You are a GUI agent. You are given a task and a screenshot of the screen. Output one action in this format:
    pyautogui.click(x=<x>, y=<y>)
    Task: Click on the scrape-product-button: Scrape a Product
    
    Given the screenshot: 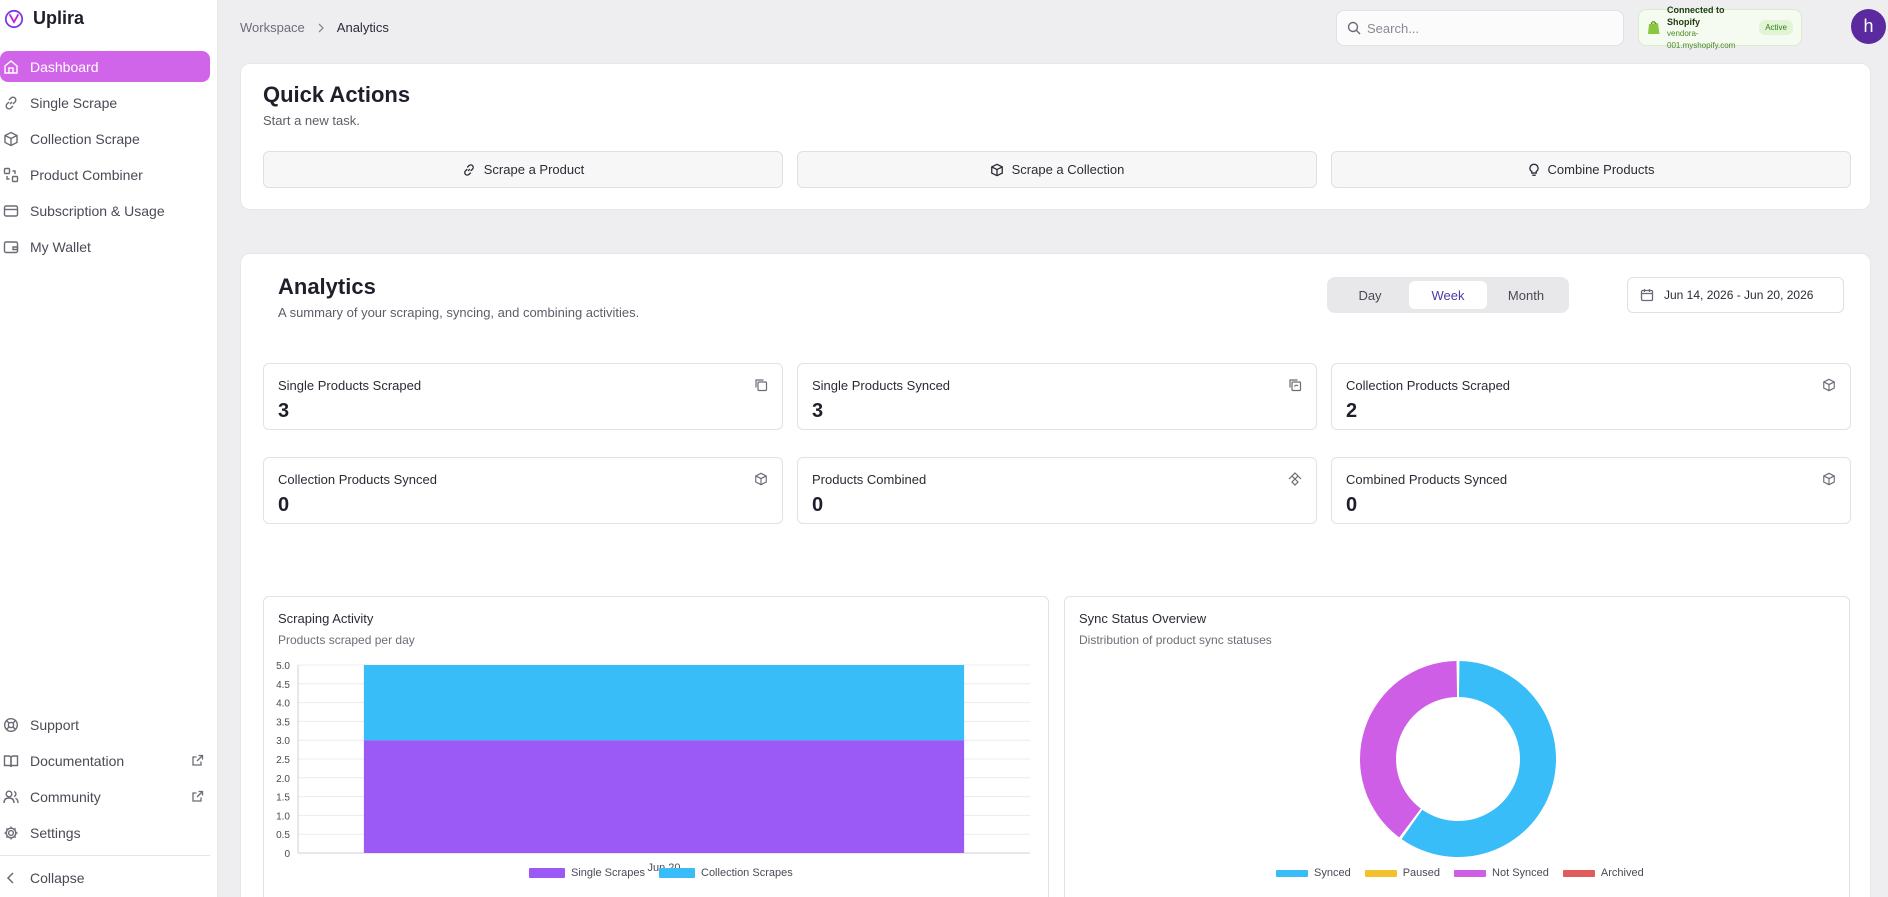 What is the action you would take?
    pyautogui.click(x=523, y=169)
    